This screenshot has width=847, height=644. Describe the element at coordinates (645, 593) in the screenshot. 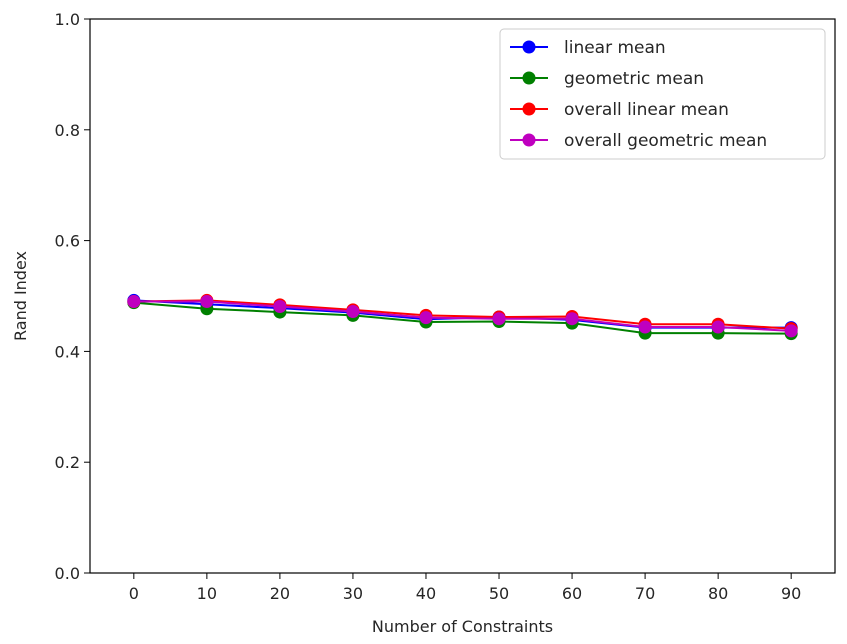

I see `x-tick-label: 70` at that location.